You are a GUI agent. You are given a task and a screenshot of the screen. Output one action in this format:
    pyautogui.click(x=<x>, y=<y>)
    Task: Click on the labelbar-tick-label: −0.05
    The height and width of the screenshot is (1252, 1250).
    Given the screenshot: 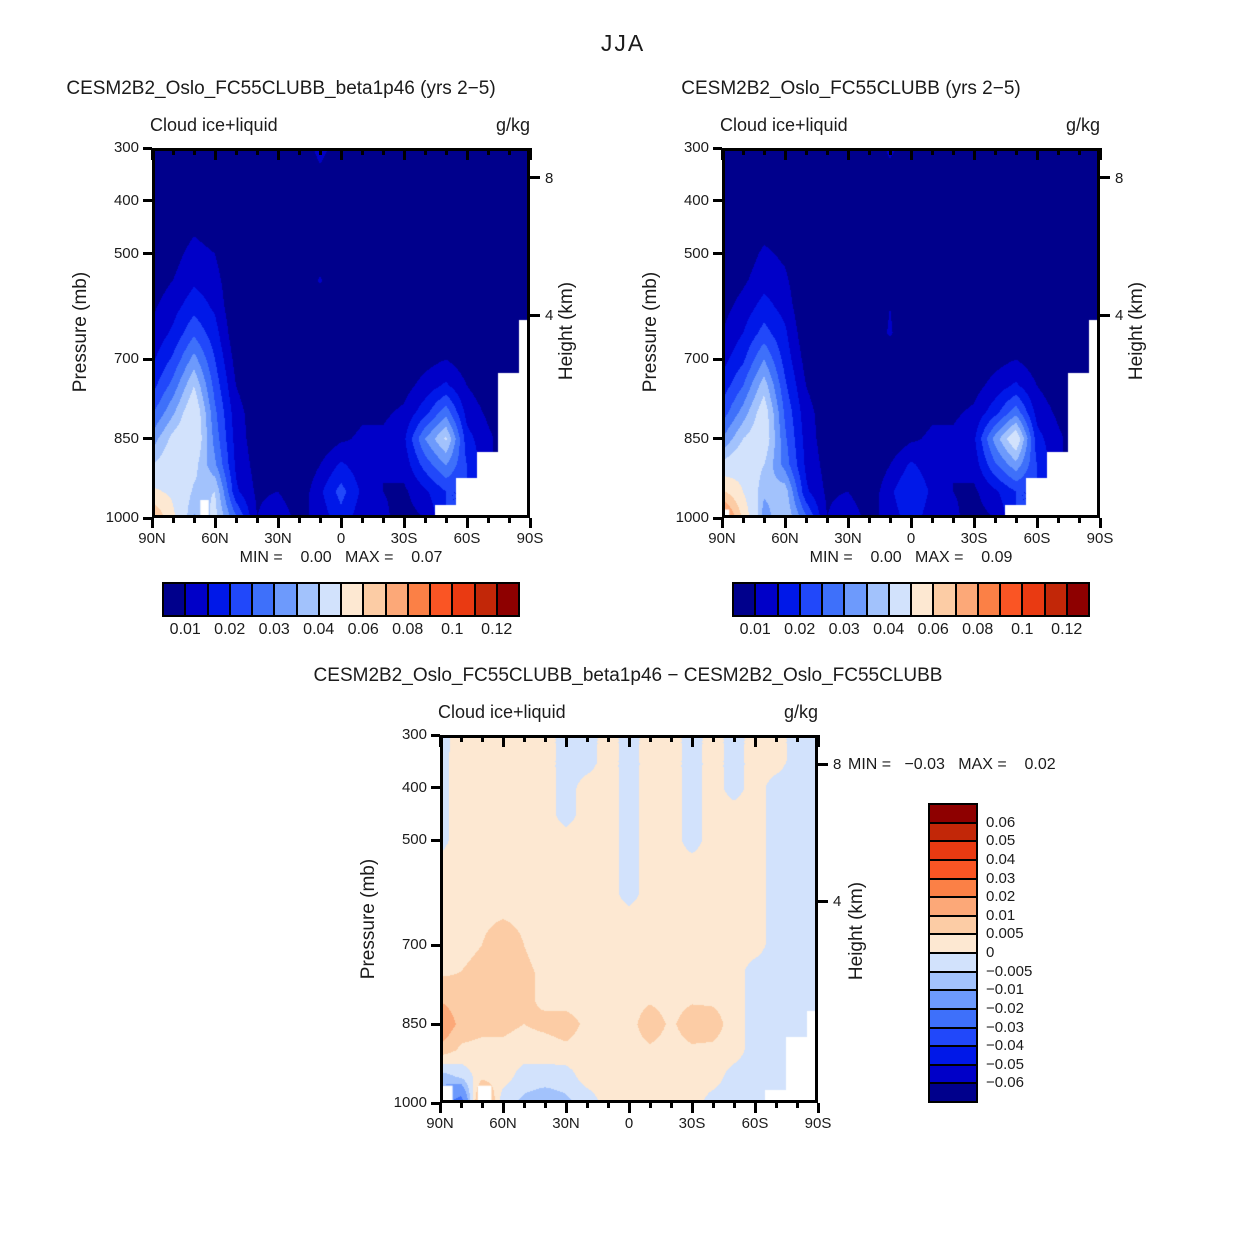 What is the action you would take?
    pyautogui.click(x=1005, y=1064)
    